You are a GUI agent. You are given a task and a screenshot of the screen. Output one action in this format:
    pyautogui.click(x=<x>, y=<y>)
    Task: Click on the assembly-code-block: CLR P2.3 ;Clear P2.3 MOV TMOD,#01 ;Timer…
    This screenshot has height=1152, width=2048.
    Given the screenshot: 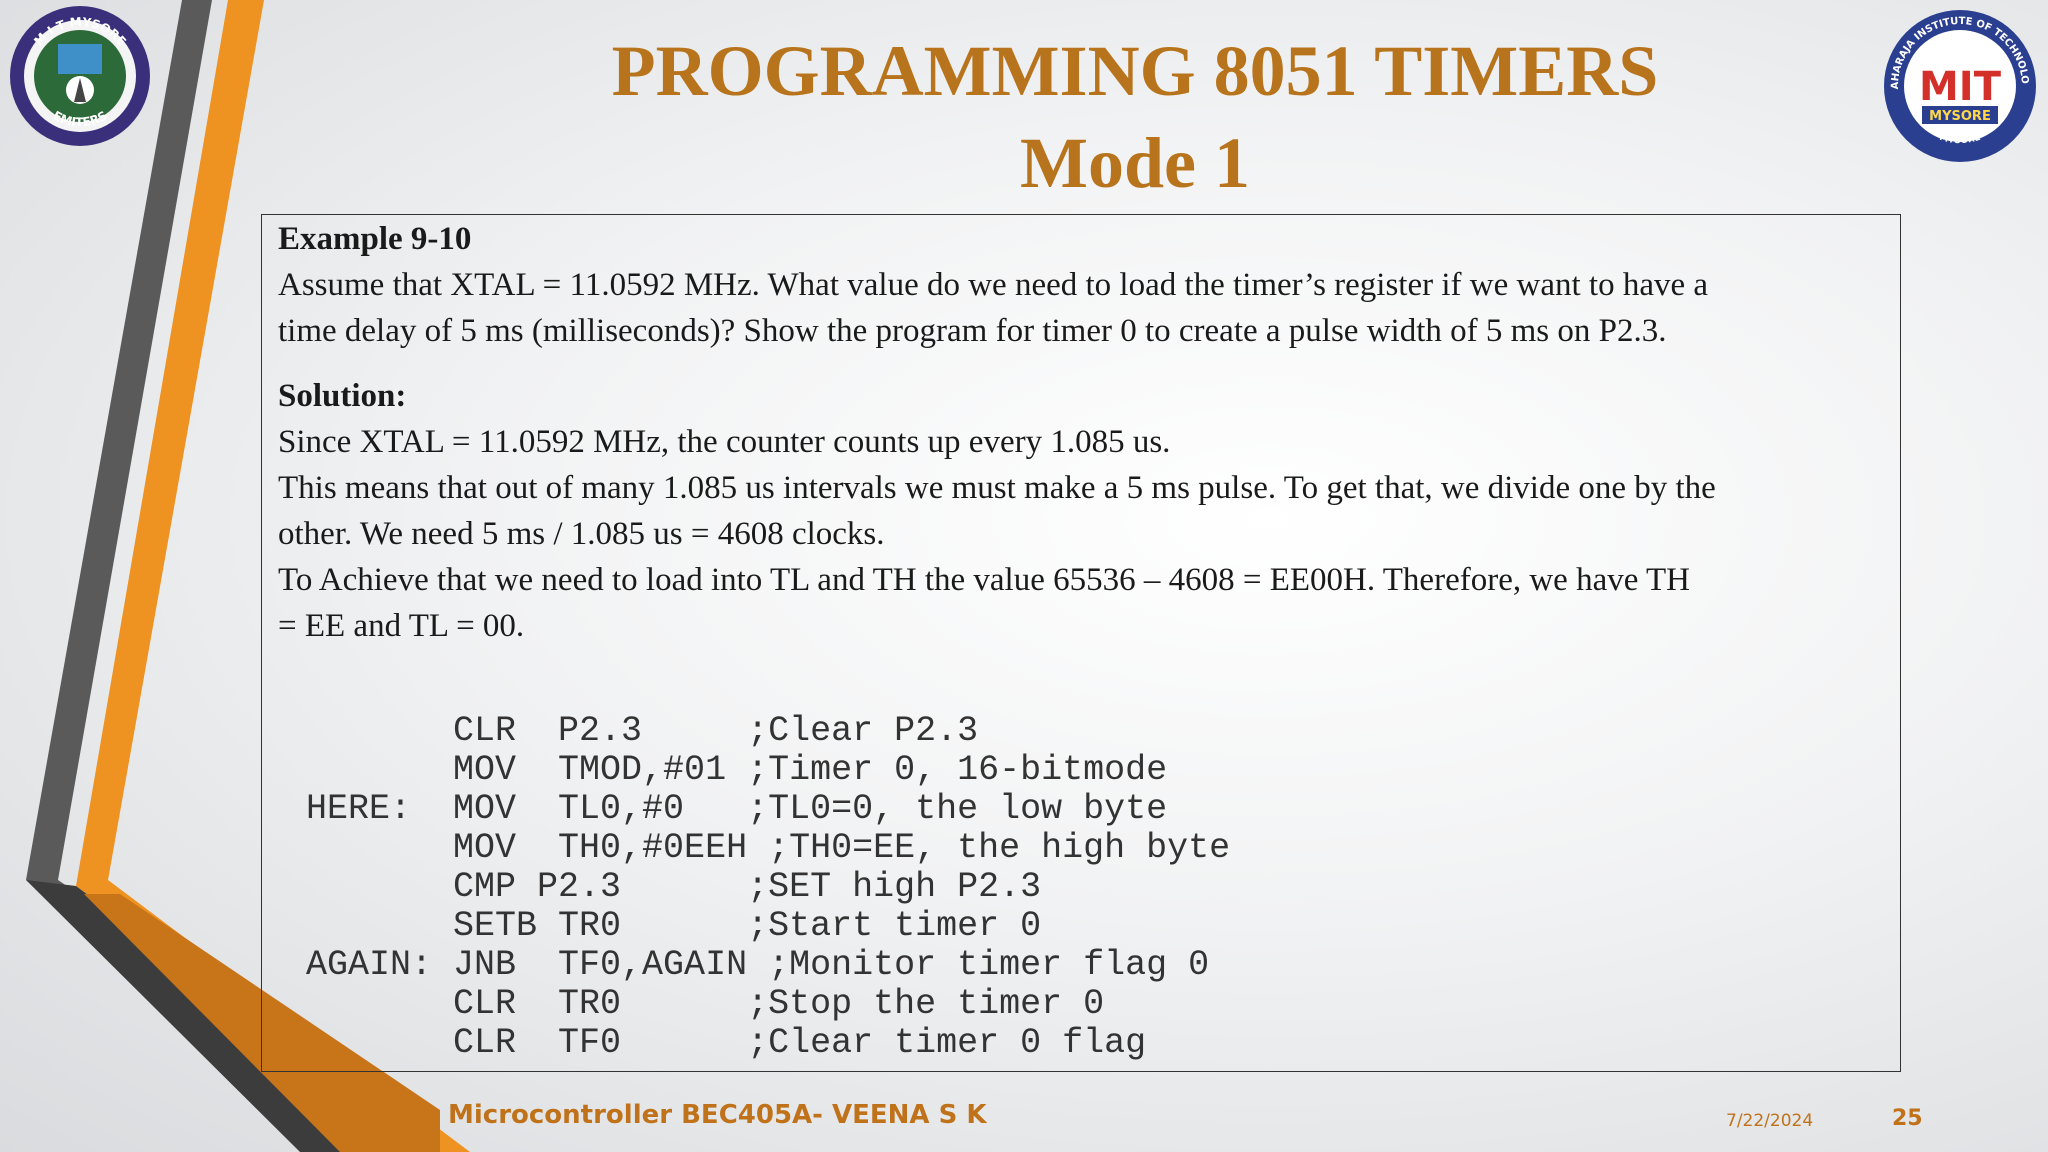 What is the action you would take?
    pyautogui.click(x=768, y=887)
    